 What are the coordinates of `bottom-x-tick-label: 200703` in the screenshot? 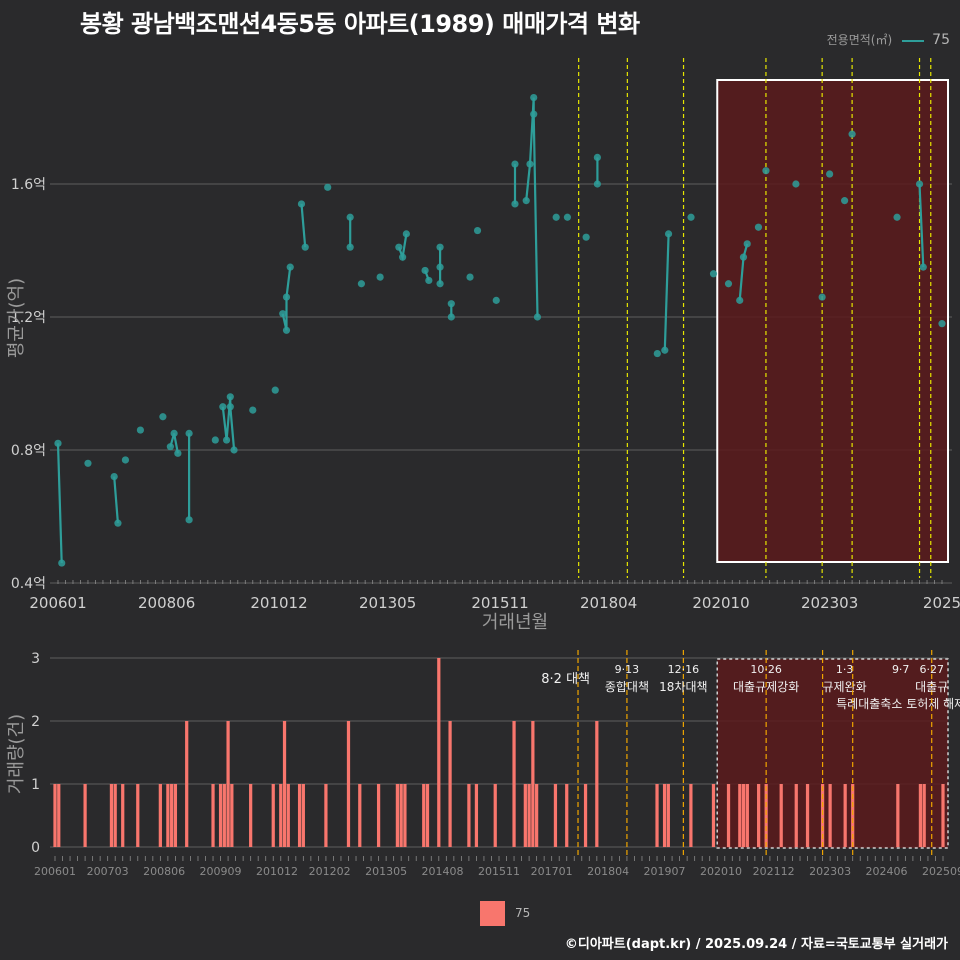 It's located at (108, 871).